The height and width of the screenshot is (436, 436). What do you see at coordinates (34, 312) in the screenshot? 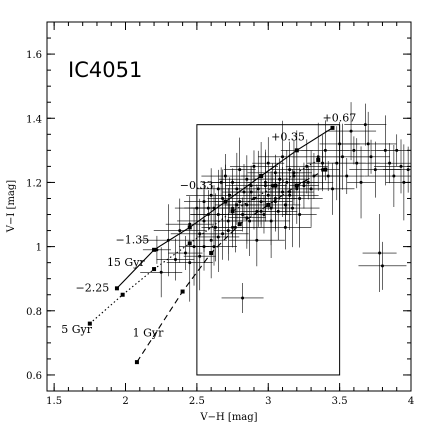
I see `y-tick-label: 0.8` at bounding box center [34, 312].